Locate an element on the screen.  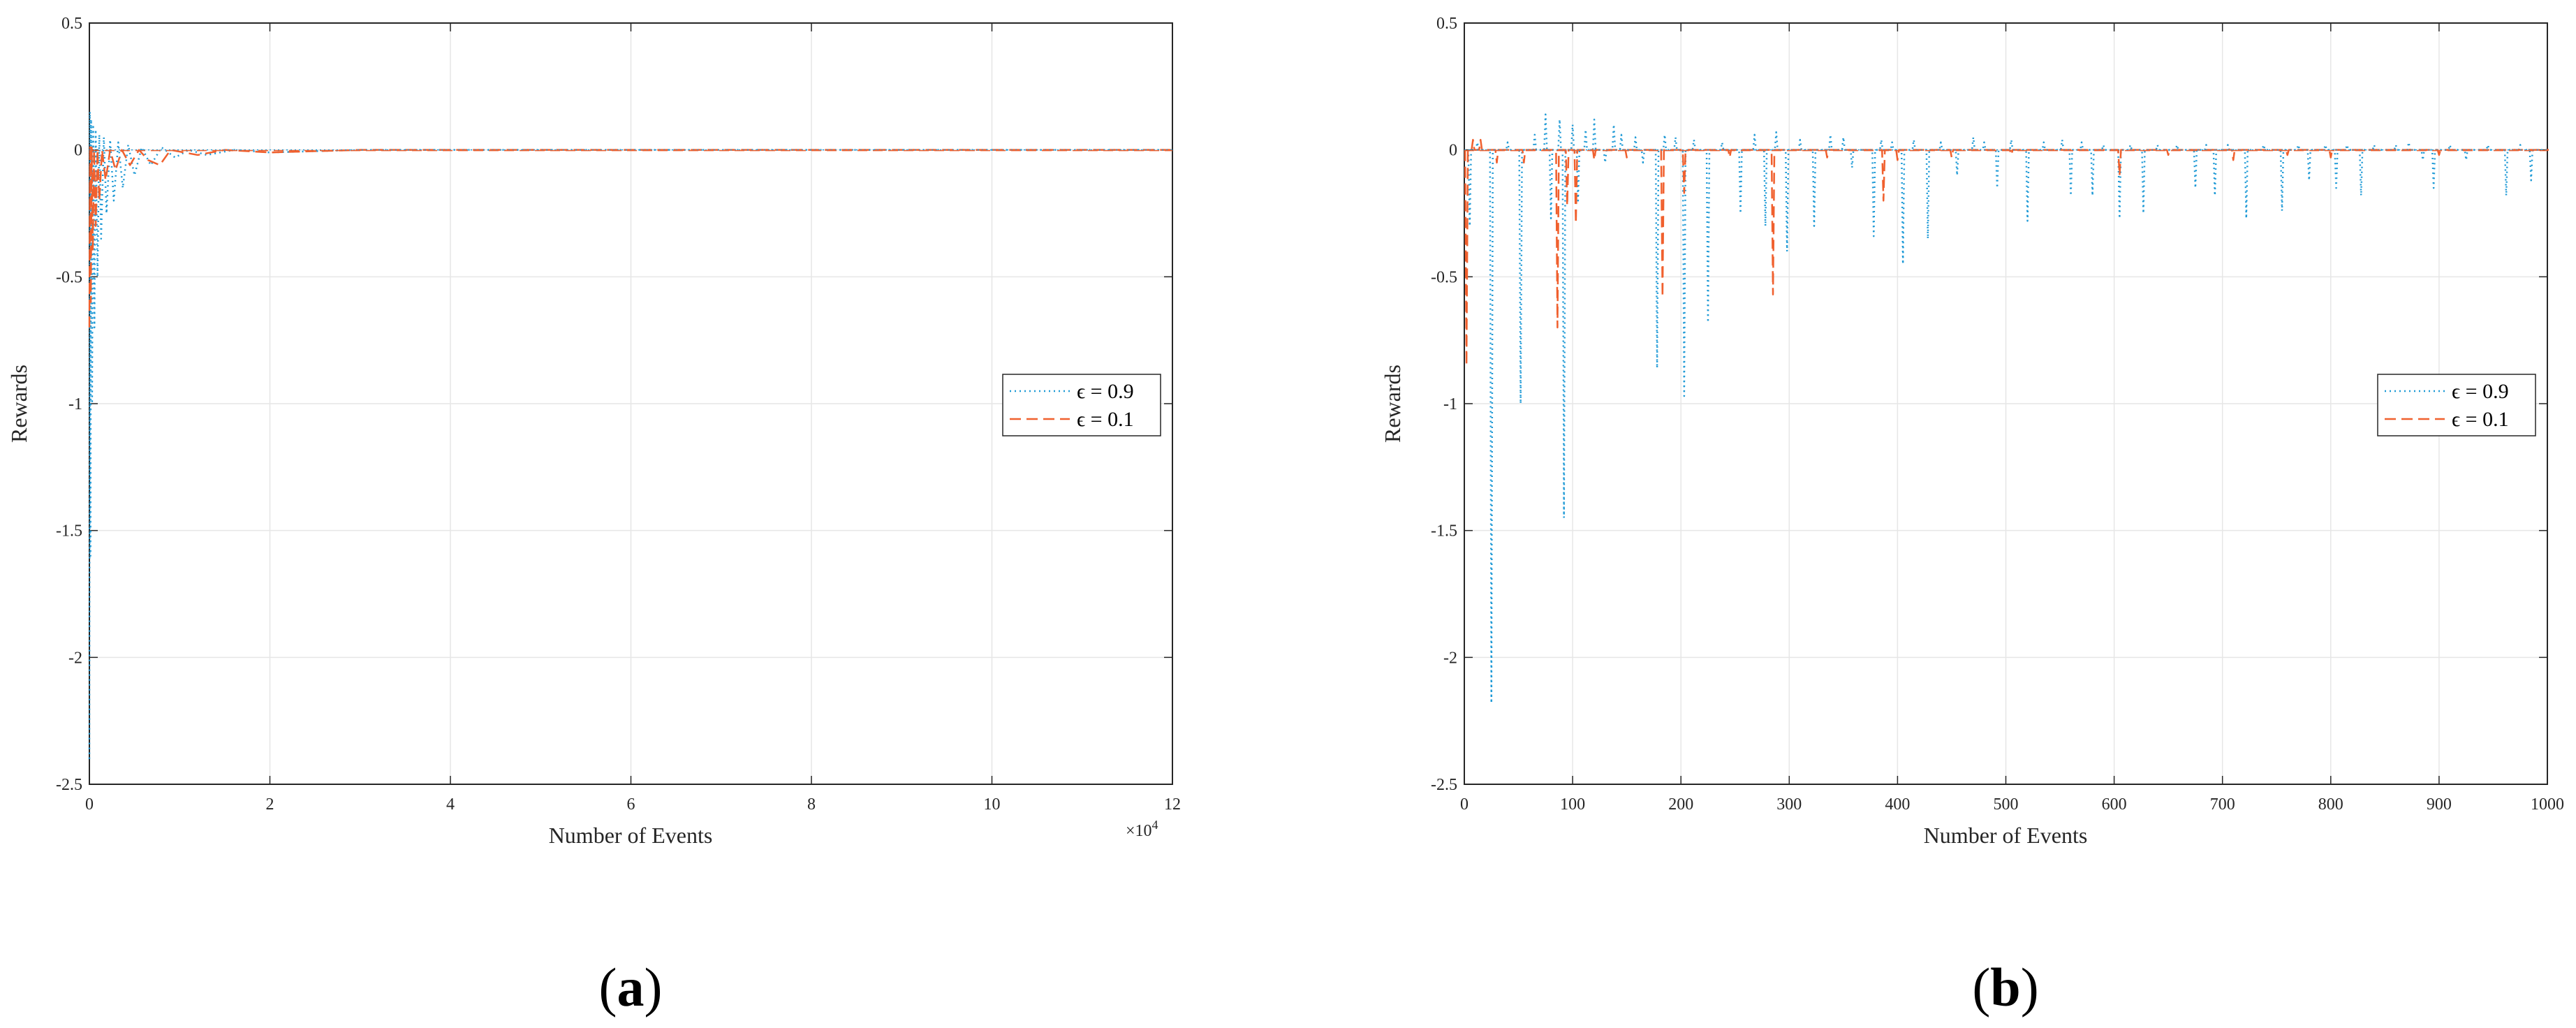
panel-b-label: (b) is located at coordinates (2005, 988).